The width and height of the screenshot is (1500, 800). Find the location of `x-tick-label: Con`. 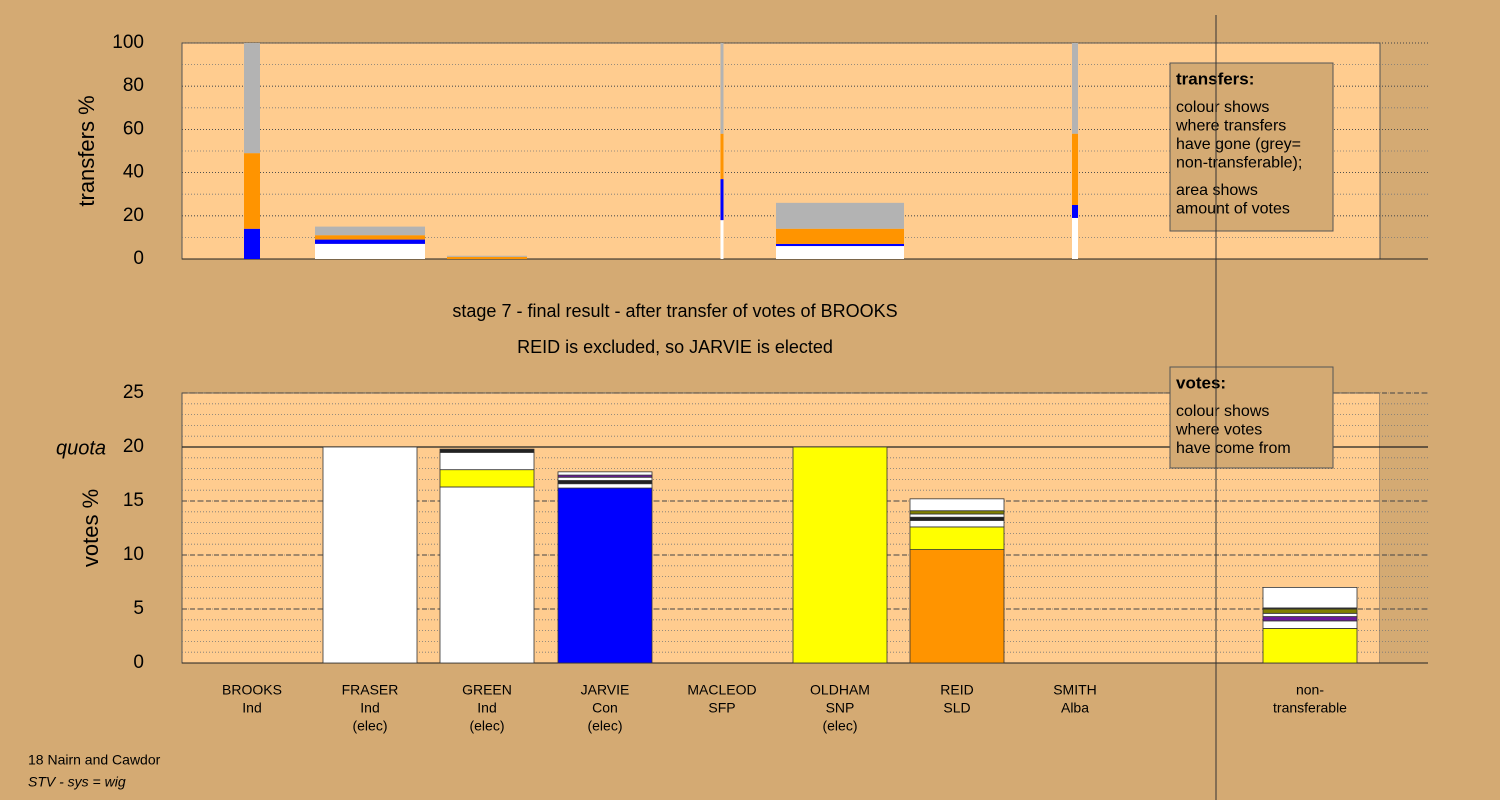

x-tick-label: Con is located at coordinates (605, 708).